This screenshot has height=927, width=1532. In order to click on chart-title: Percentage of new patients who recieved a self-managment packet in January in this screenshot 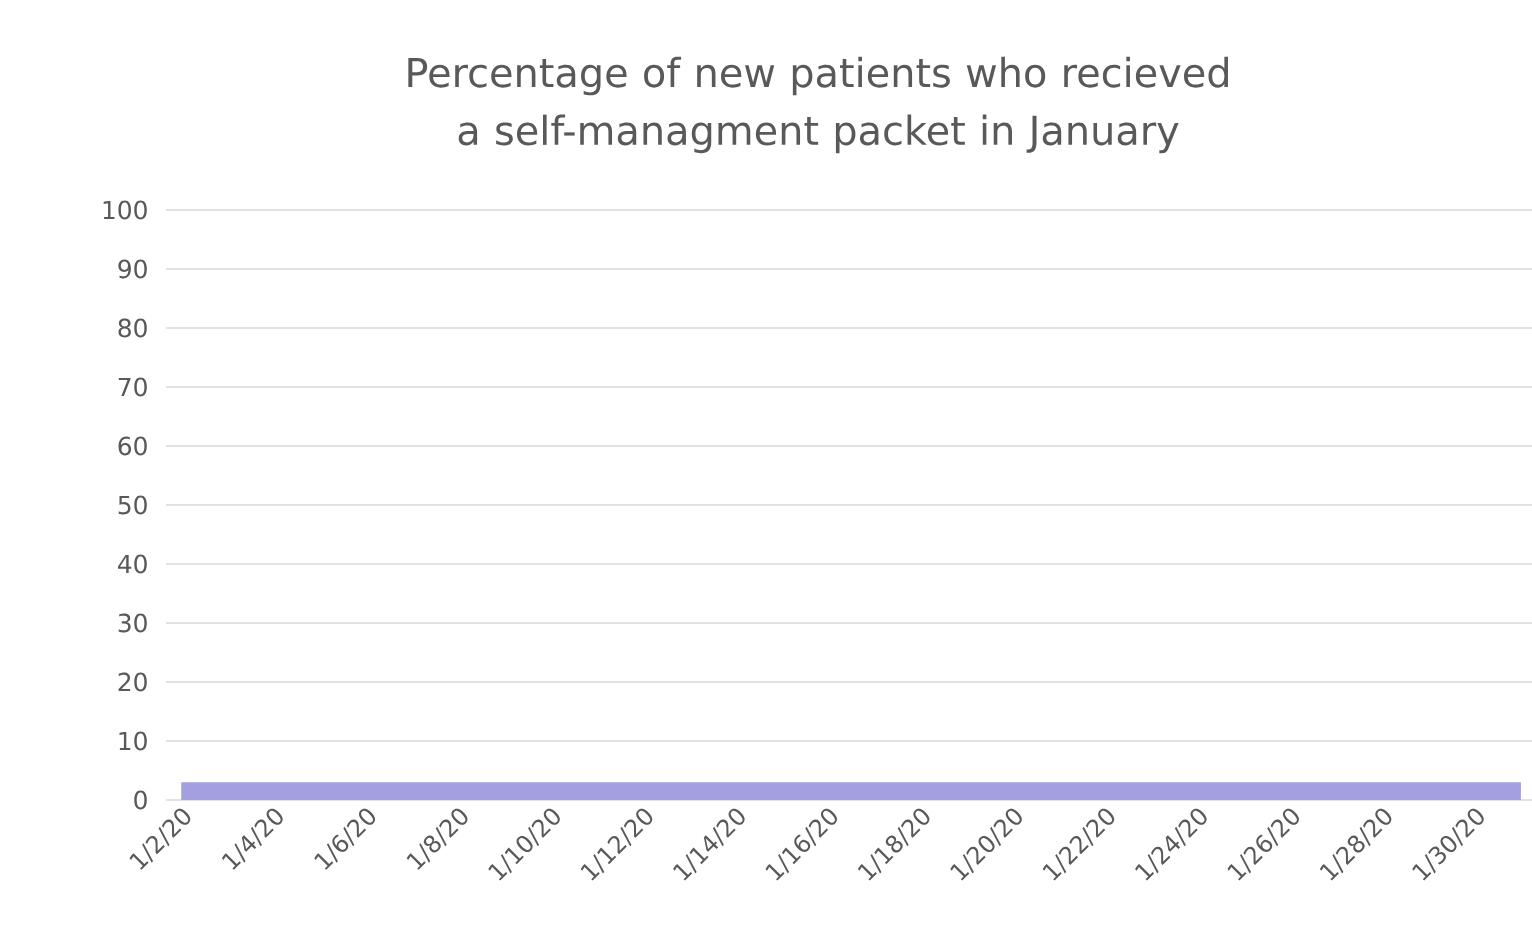, I will do `click(818, 105)`.